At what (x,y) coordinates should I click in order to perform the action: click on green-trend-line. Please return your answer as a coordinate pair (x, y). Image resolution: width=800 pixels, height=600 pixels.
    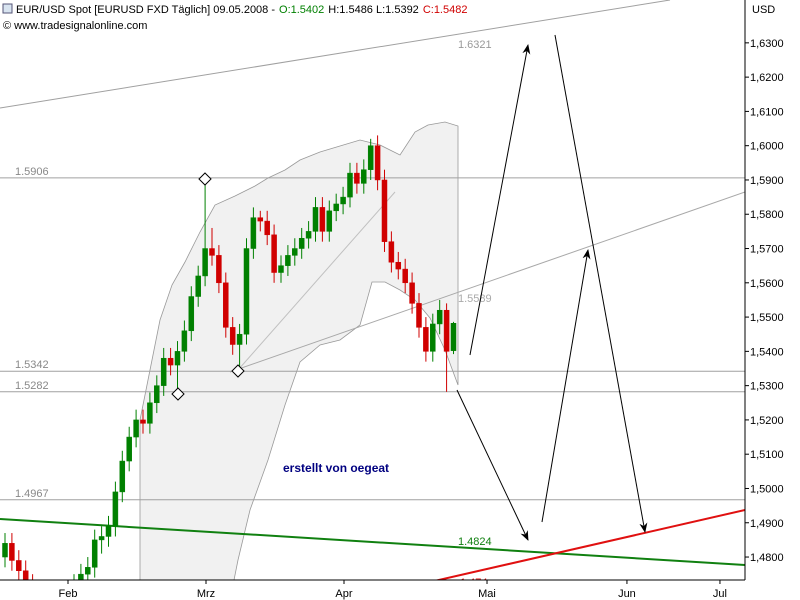
    Looking at the image, I should click on (372, 542).